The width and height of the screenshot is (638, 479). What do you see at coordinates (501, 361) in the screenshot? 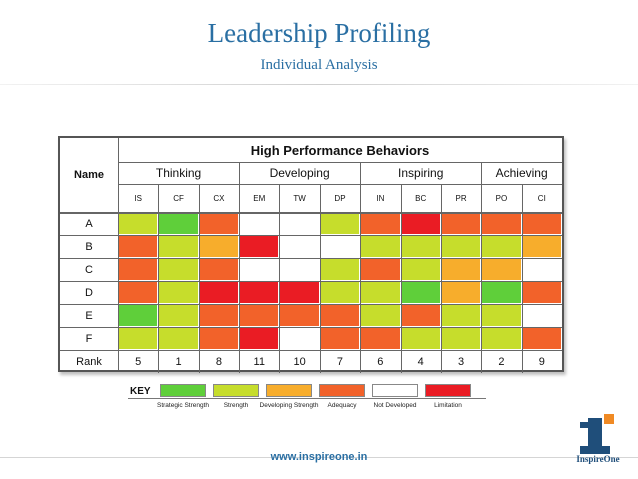
I see `rank-value: 2` at bounding box center [501, 361].